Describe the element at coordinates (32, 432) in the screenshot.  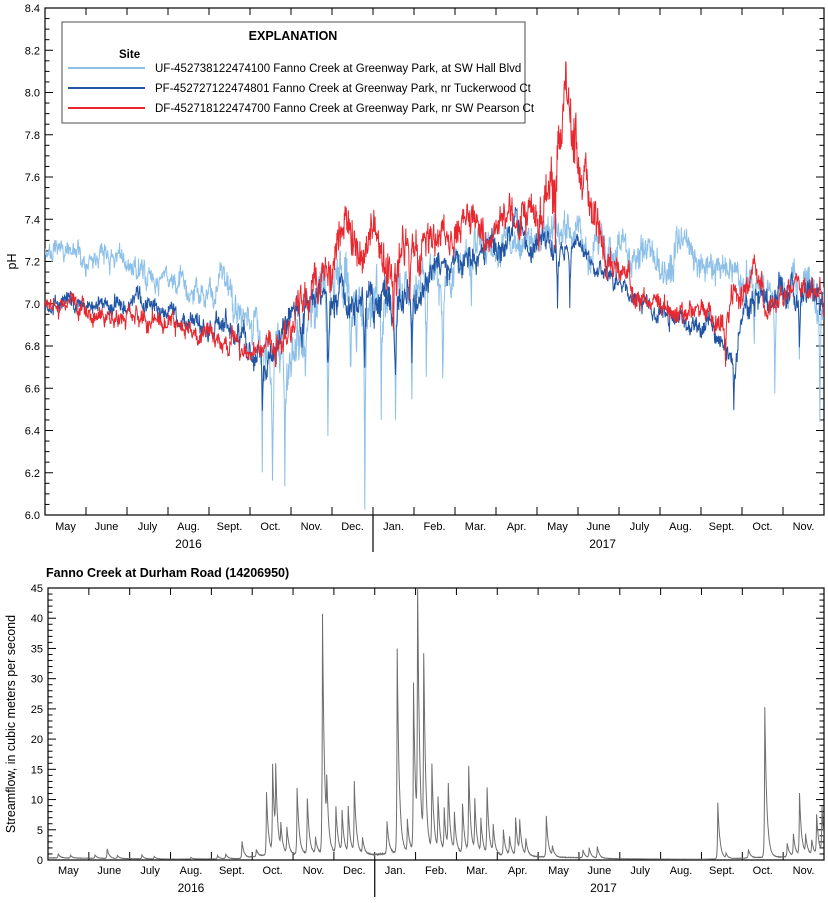
I see `y-tick-label: 6.4` at that location.